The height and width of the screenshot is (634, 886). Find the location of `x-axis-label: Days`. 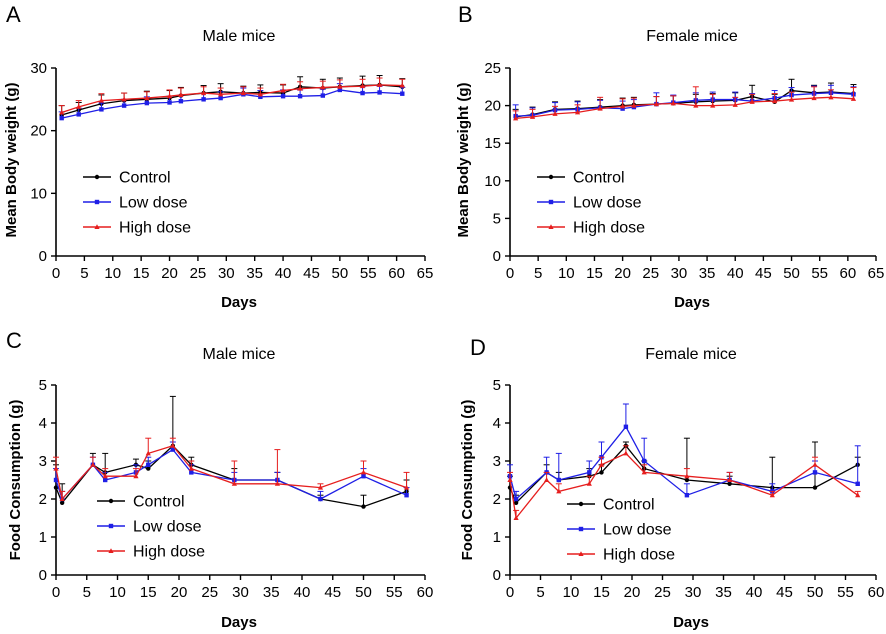

x-axis-label: Days is located at coordinates (239, 302).